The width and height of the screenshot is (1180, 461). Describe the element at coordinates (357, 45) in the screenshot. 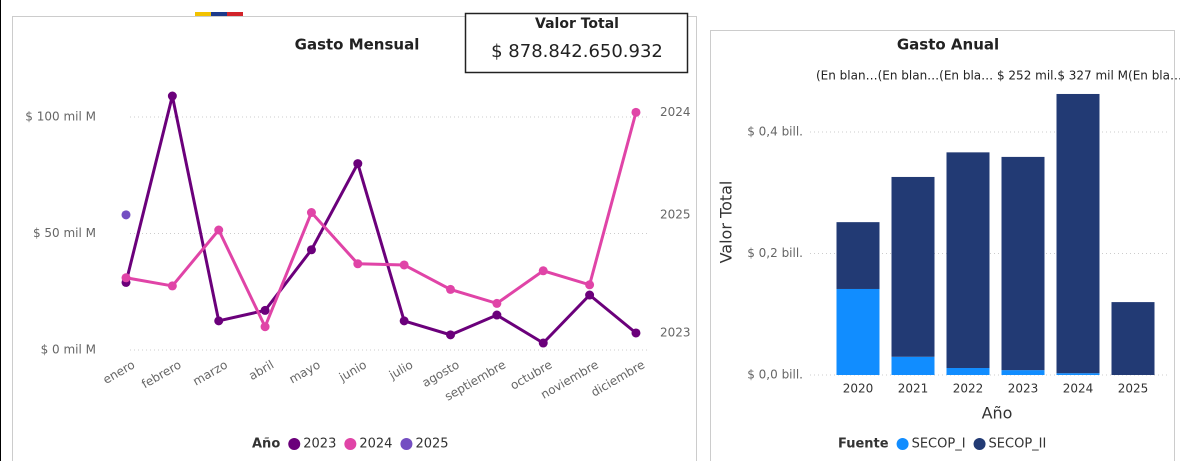

I see `chart-title: Gasto Mensual` at that location.